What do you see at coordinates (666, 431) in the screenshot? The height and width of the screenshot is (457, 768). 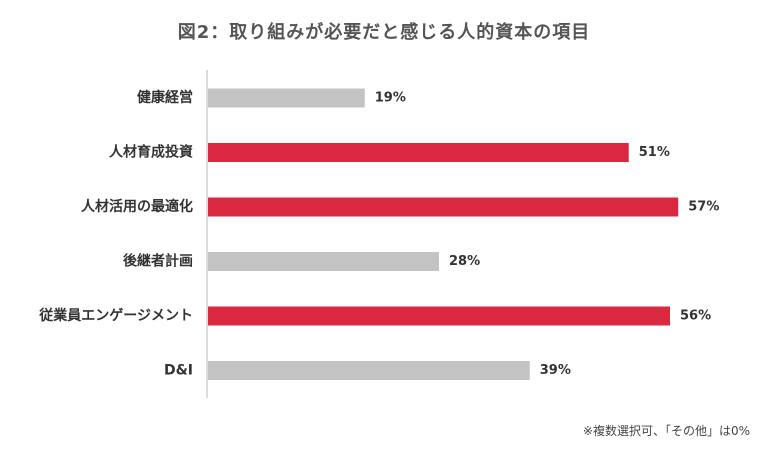 I see `chart-footnote: ※複数選択可、「その他」は0%` at bounding box center [666, 431].